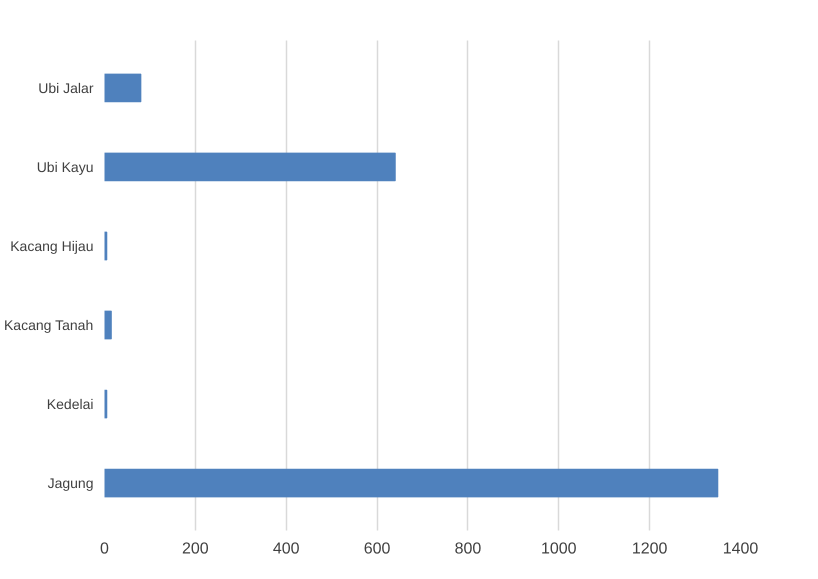 The image size is (818, 579). Describe the element at coordinates (71, 483) in the screenshot. I see `y-tick-label: Jagung` at that location.